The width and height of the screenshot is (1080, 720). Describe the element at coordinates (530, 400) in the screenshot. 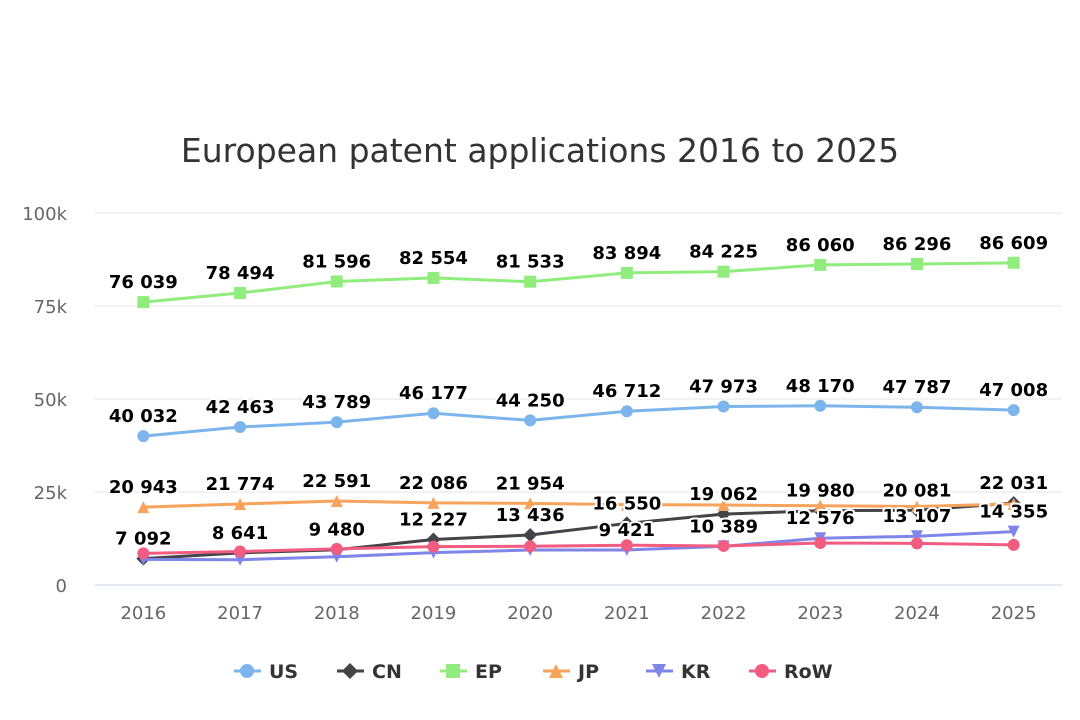

I see `data-label-us: 44 250` at that location.